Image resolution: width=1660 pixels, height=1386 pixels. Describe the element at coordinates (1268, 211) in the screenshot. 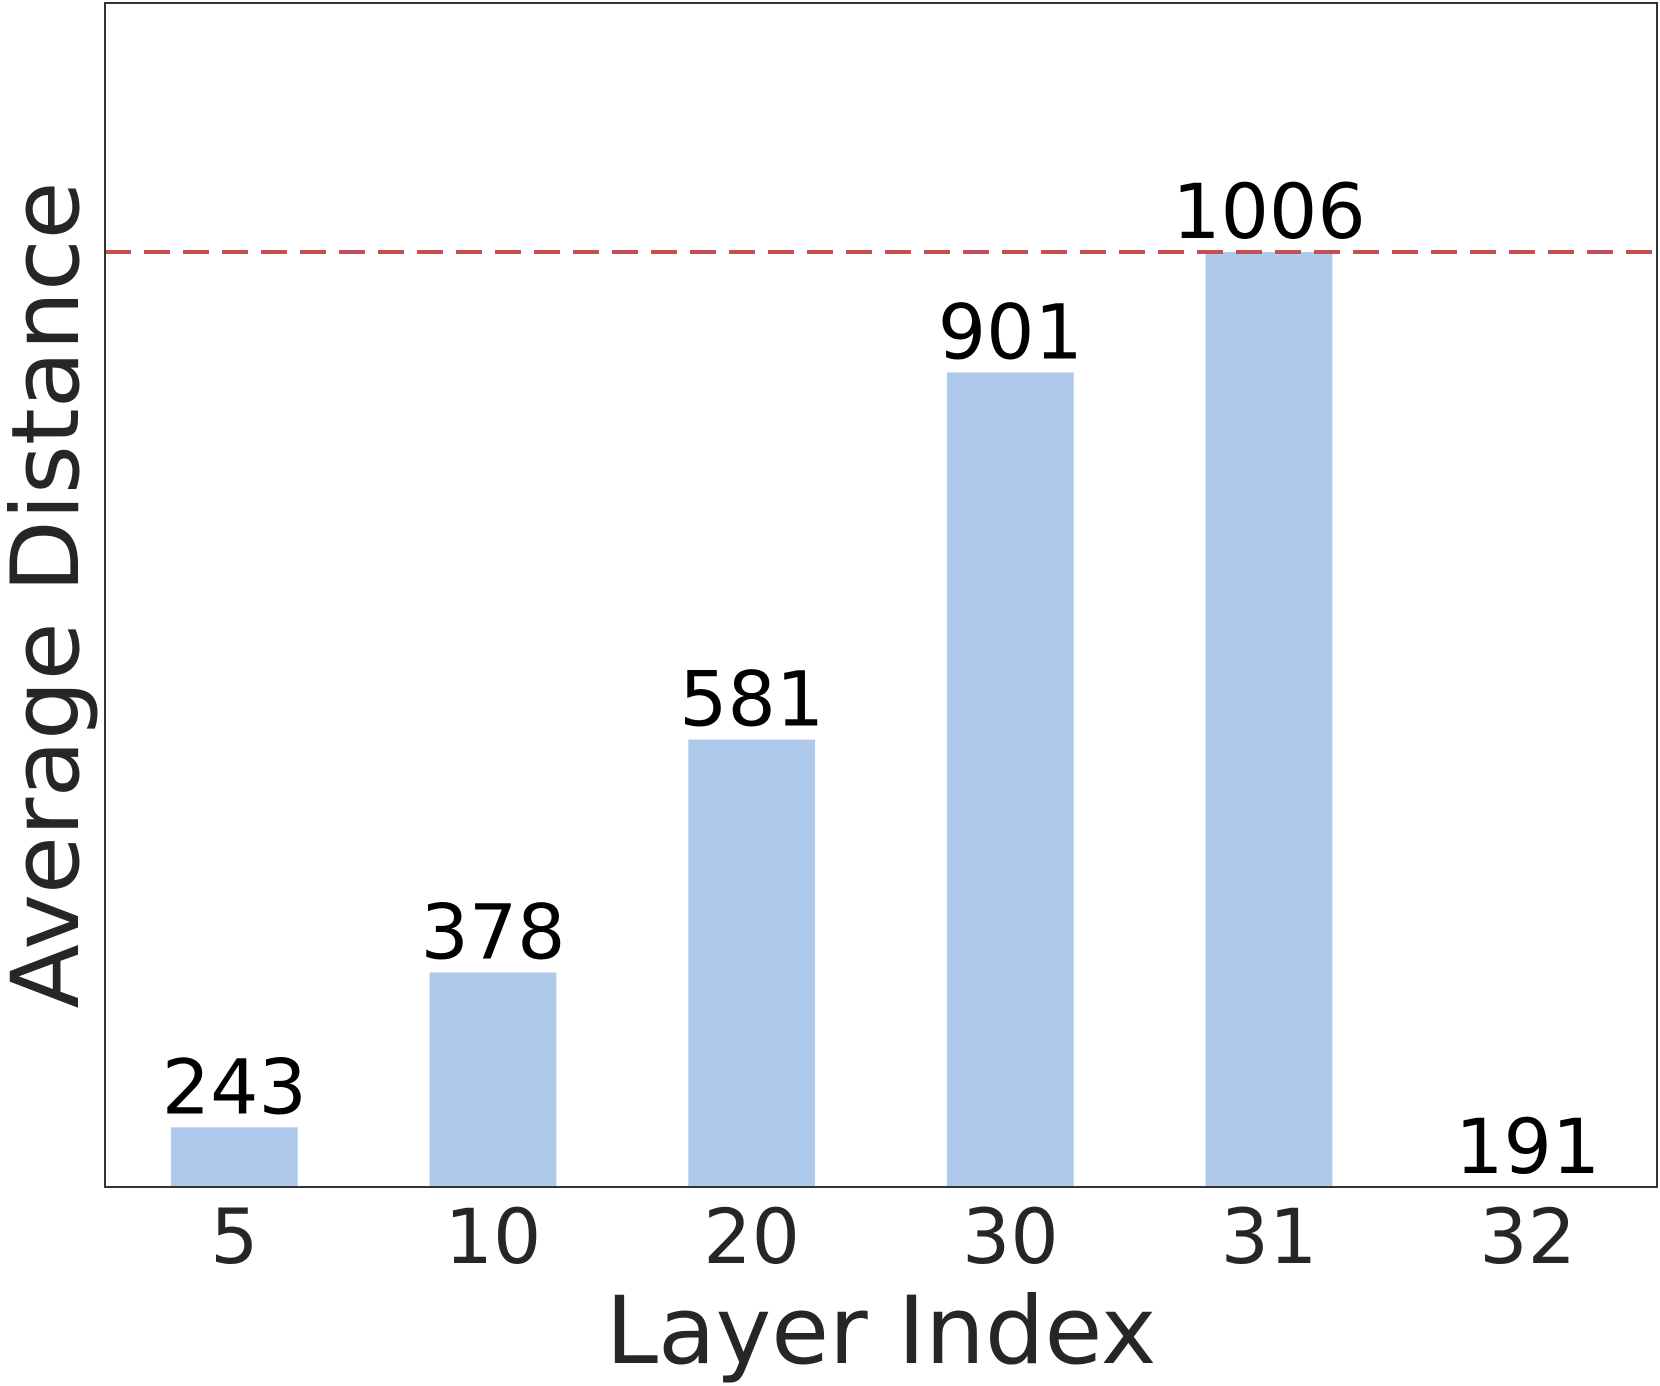

I see `data-label-31: 1006` at that location.